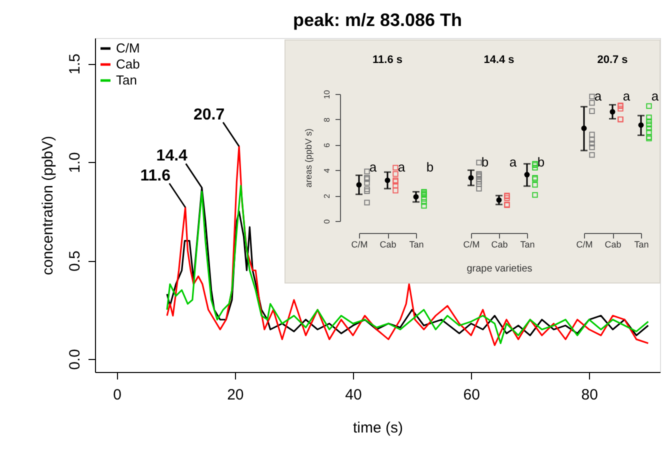  I want to click on y-axis-title: areas (ppbV s), so click(309, 158).